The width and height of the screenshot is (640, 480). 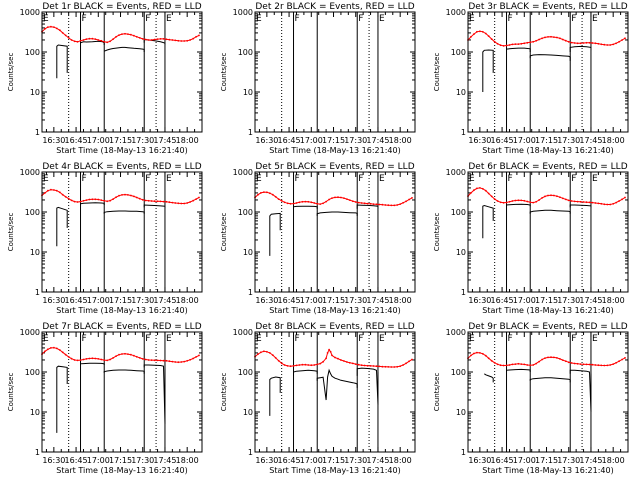 I want to click on y-tick-label: 10, so click(x=35, y=412).